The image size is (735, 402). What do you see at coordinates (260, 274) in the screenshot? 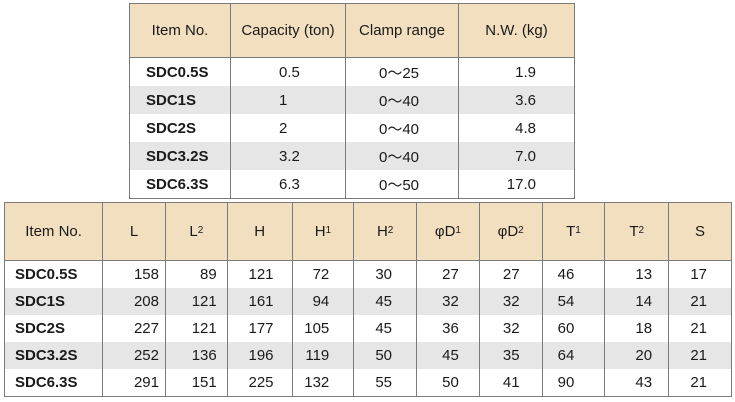
I see `cell-h: 121` at bounding box center [260, 274].